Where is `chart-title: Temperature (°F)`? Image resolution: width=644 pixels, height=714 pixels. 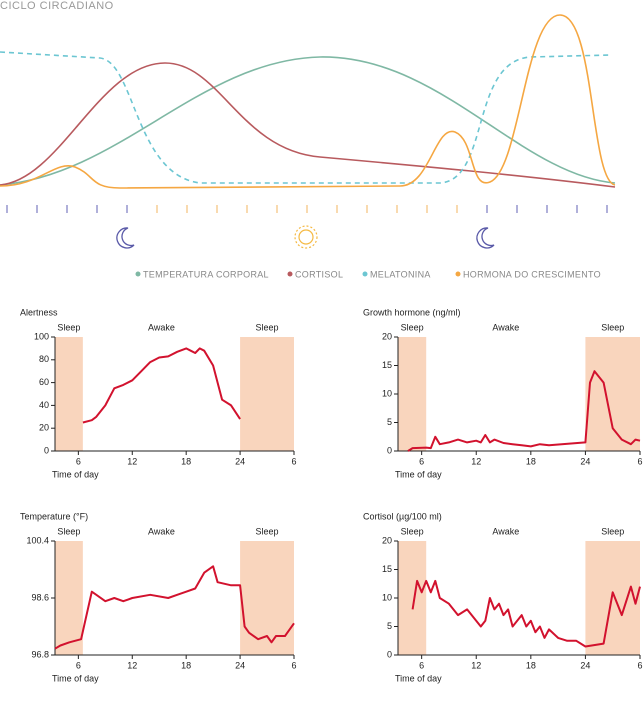
chart-title: Temperature (°F) is located at coordinates (54, 516).